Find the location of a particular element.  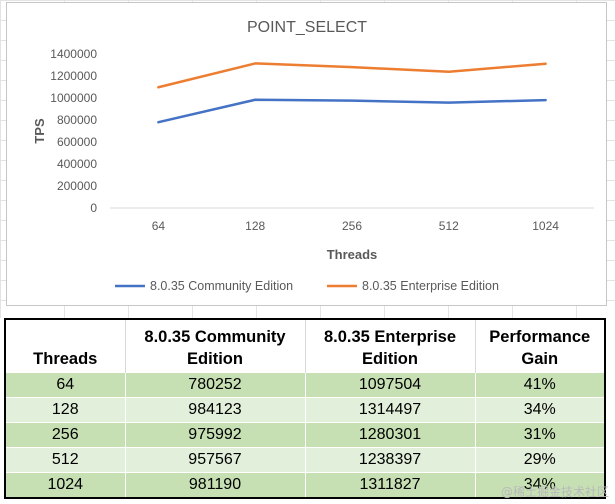

y-tick-label: 1000000 is located at coordinates (73, 98).